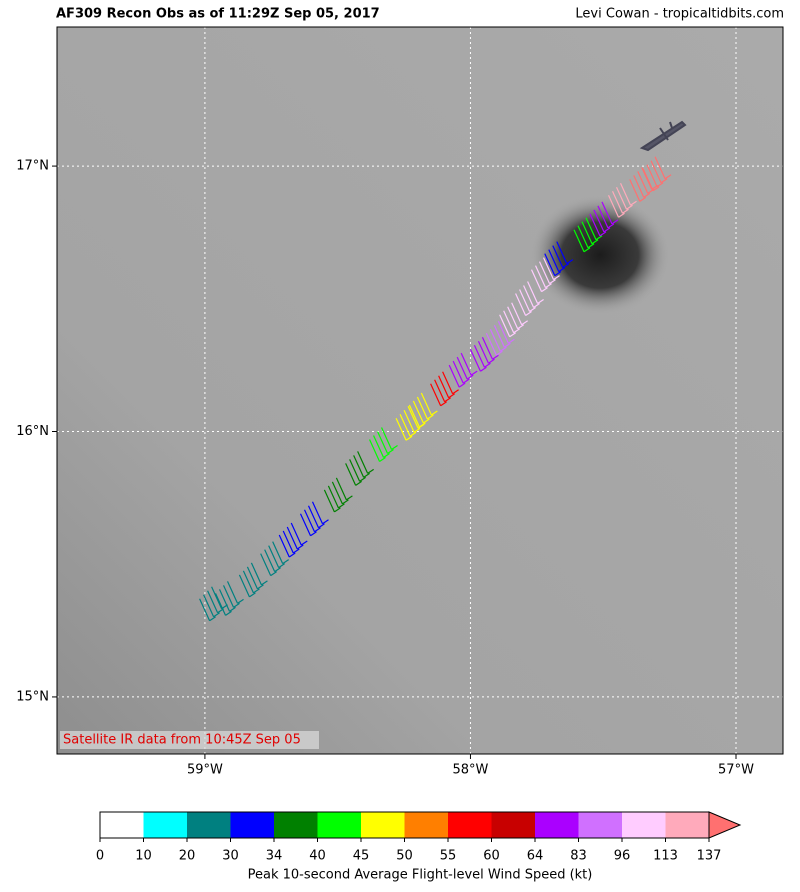 This screenshot has width=800, height=892. Describe the element at coordinates (471, 770) in the screenshot. I see `x-tick-label: 58°W` at that location.